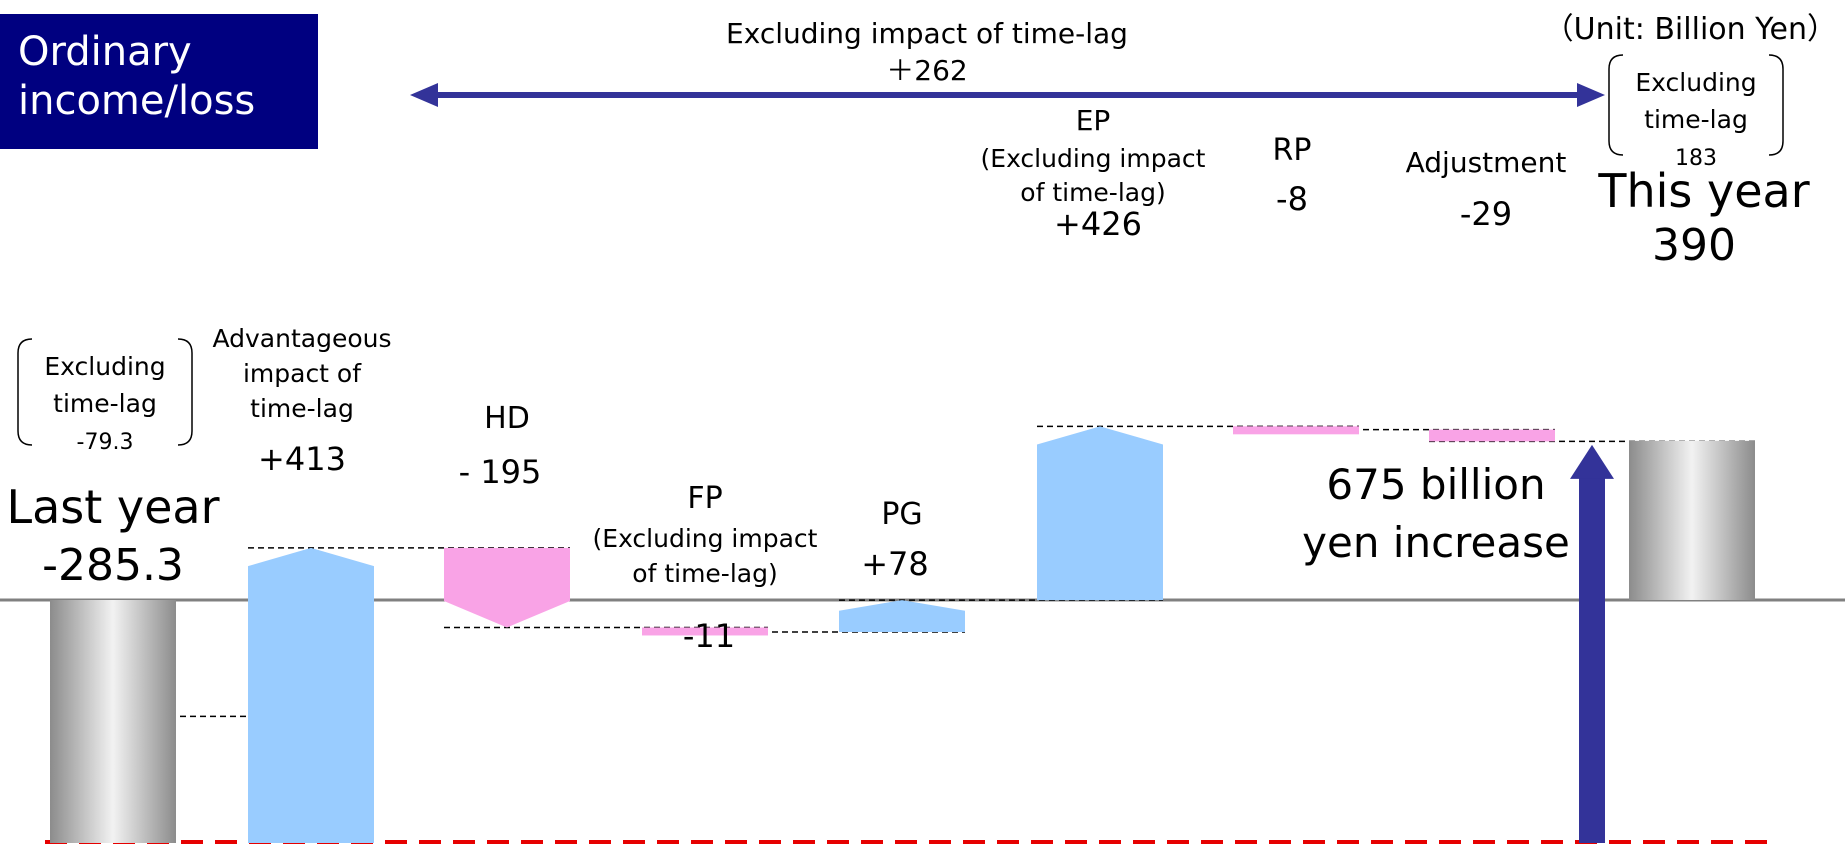 Image resolution: width=1845 pixels, height=844 pixels. Describe the element at coordinates (1093, 158) in the screenshot. I see `label-ep-2: (Excluding impact` at that location.